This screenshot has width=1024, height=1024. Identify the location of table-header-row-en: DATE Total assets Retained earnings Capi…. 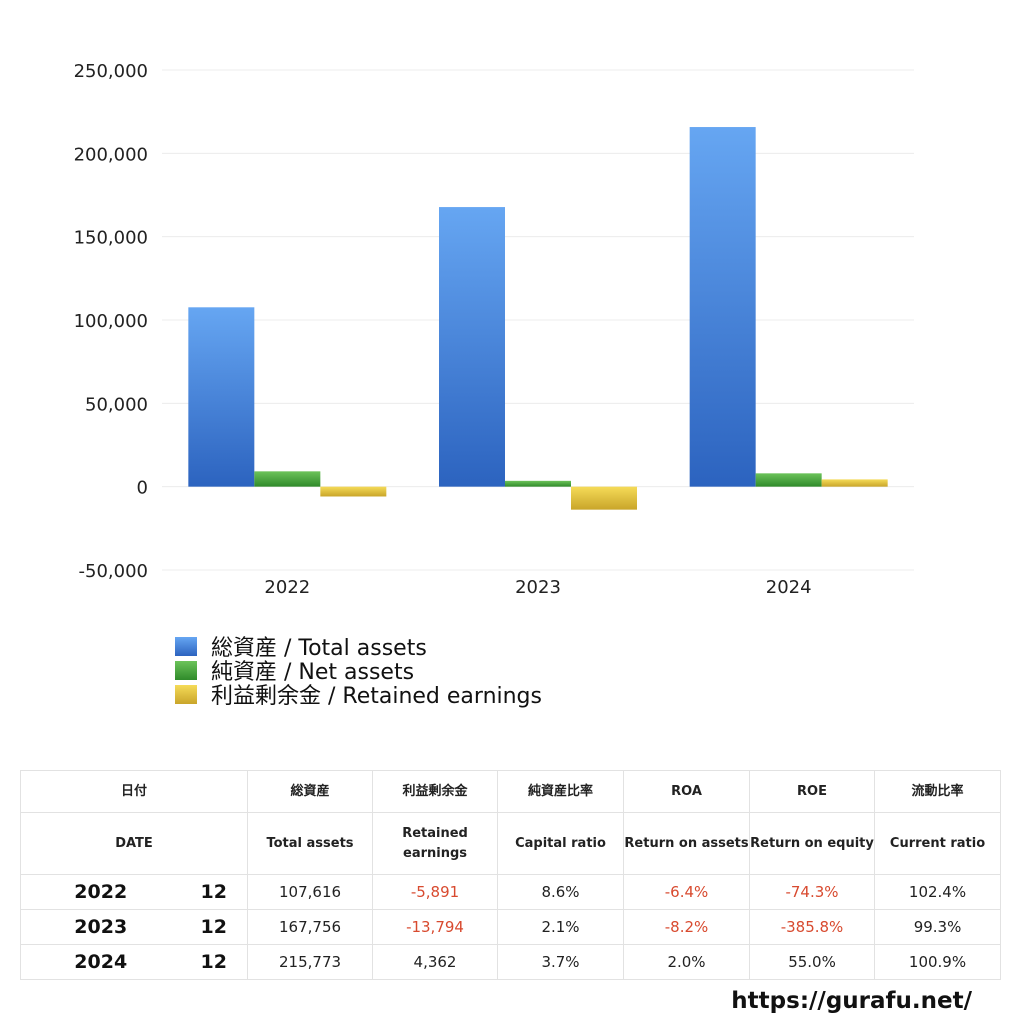
(510, 843).